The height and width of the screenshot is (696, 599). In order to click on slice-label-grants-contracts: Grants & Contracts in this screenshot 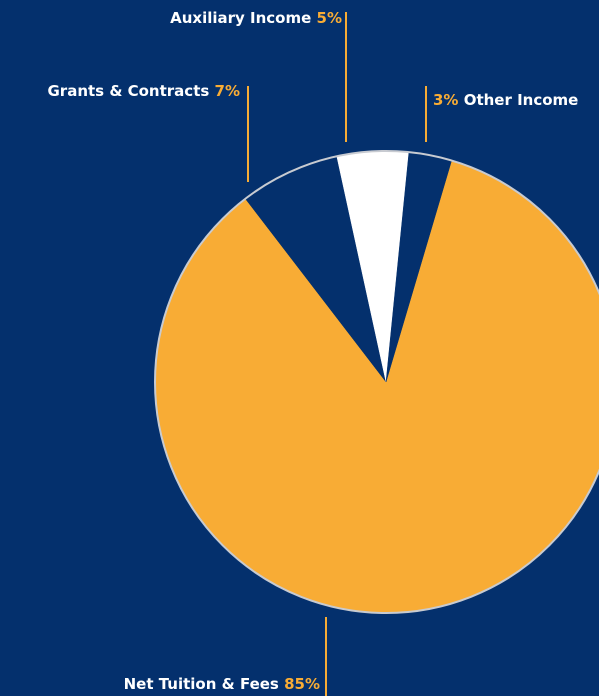, I will do `click(128, 91)`.